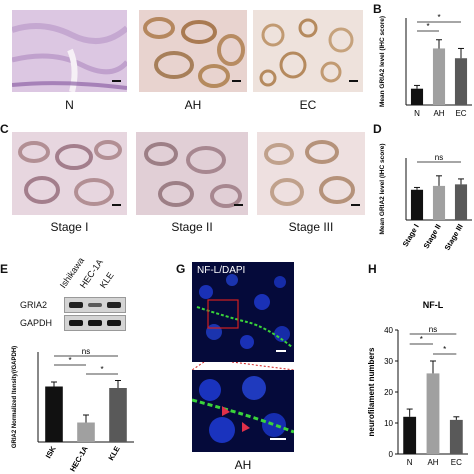 The width and height of the screenshot is (474, 474). What do you see at coordinates (243, 312) in the screenshot?
I see `fluorescence-image-main: NF-L/DAPI` at bounding box center [243, 312].